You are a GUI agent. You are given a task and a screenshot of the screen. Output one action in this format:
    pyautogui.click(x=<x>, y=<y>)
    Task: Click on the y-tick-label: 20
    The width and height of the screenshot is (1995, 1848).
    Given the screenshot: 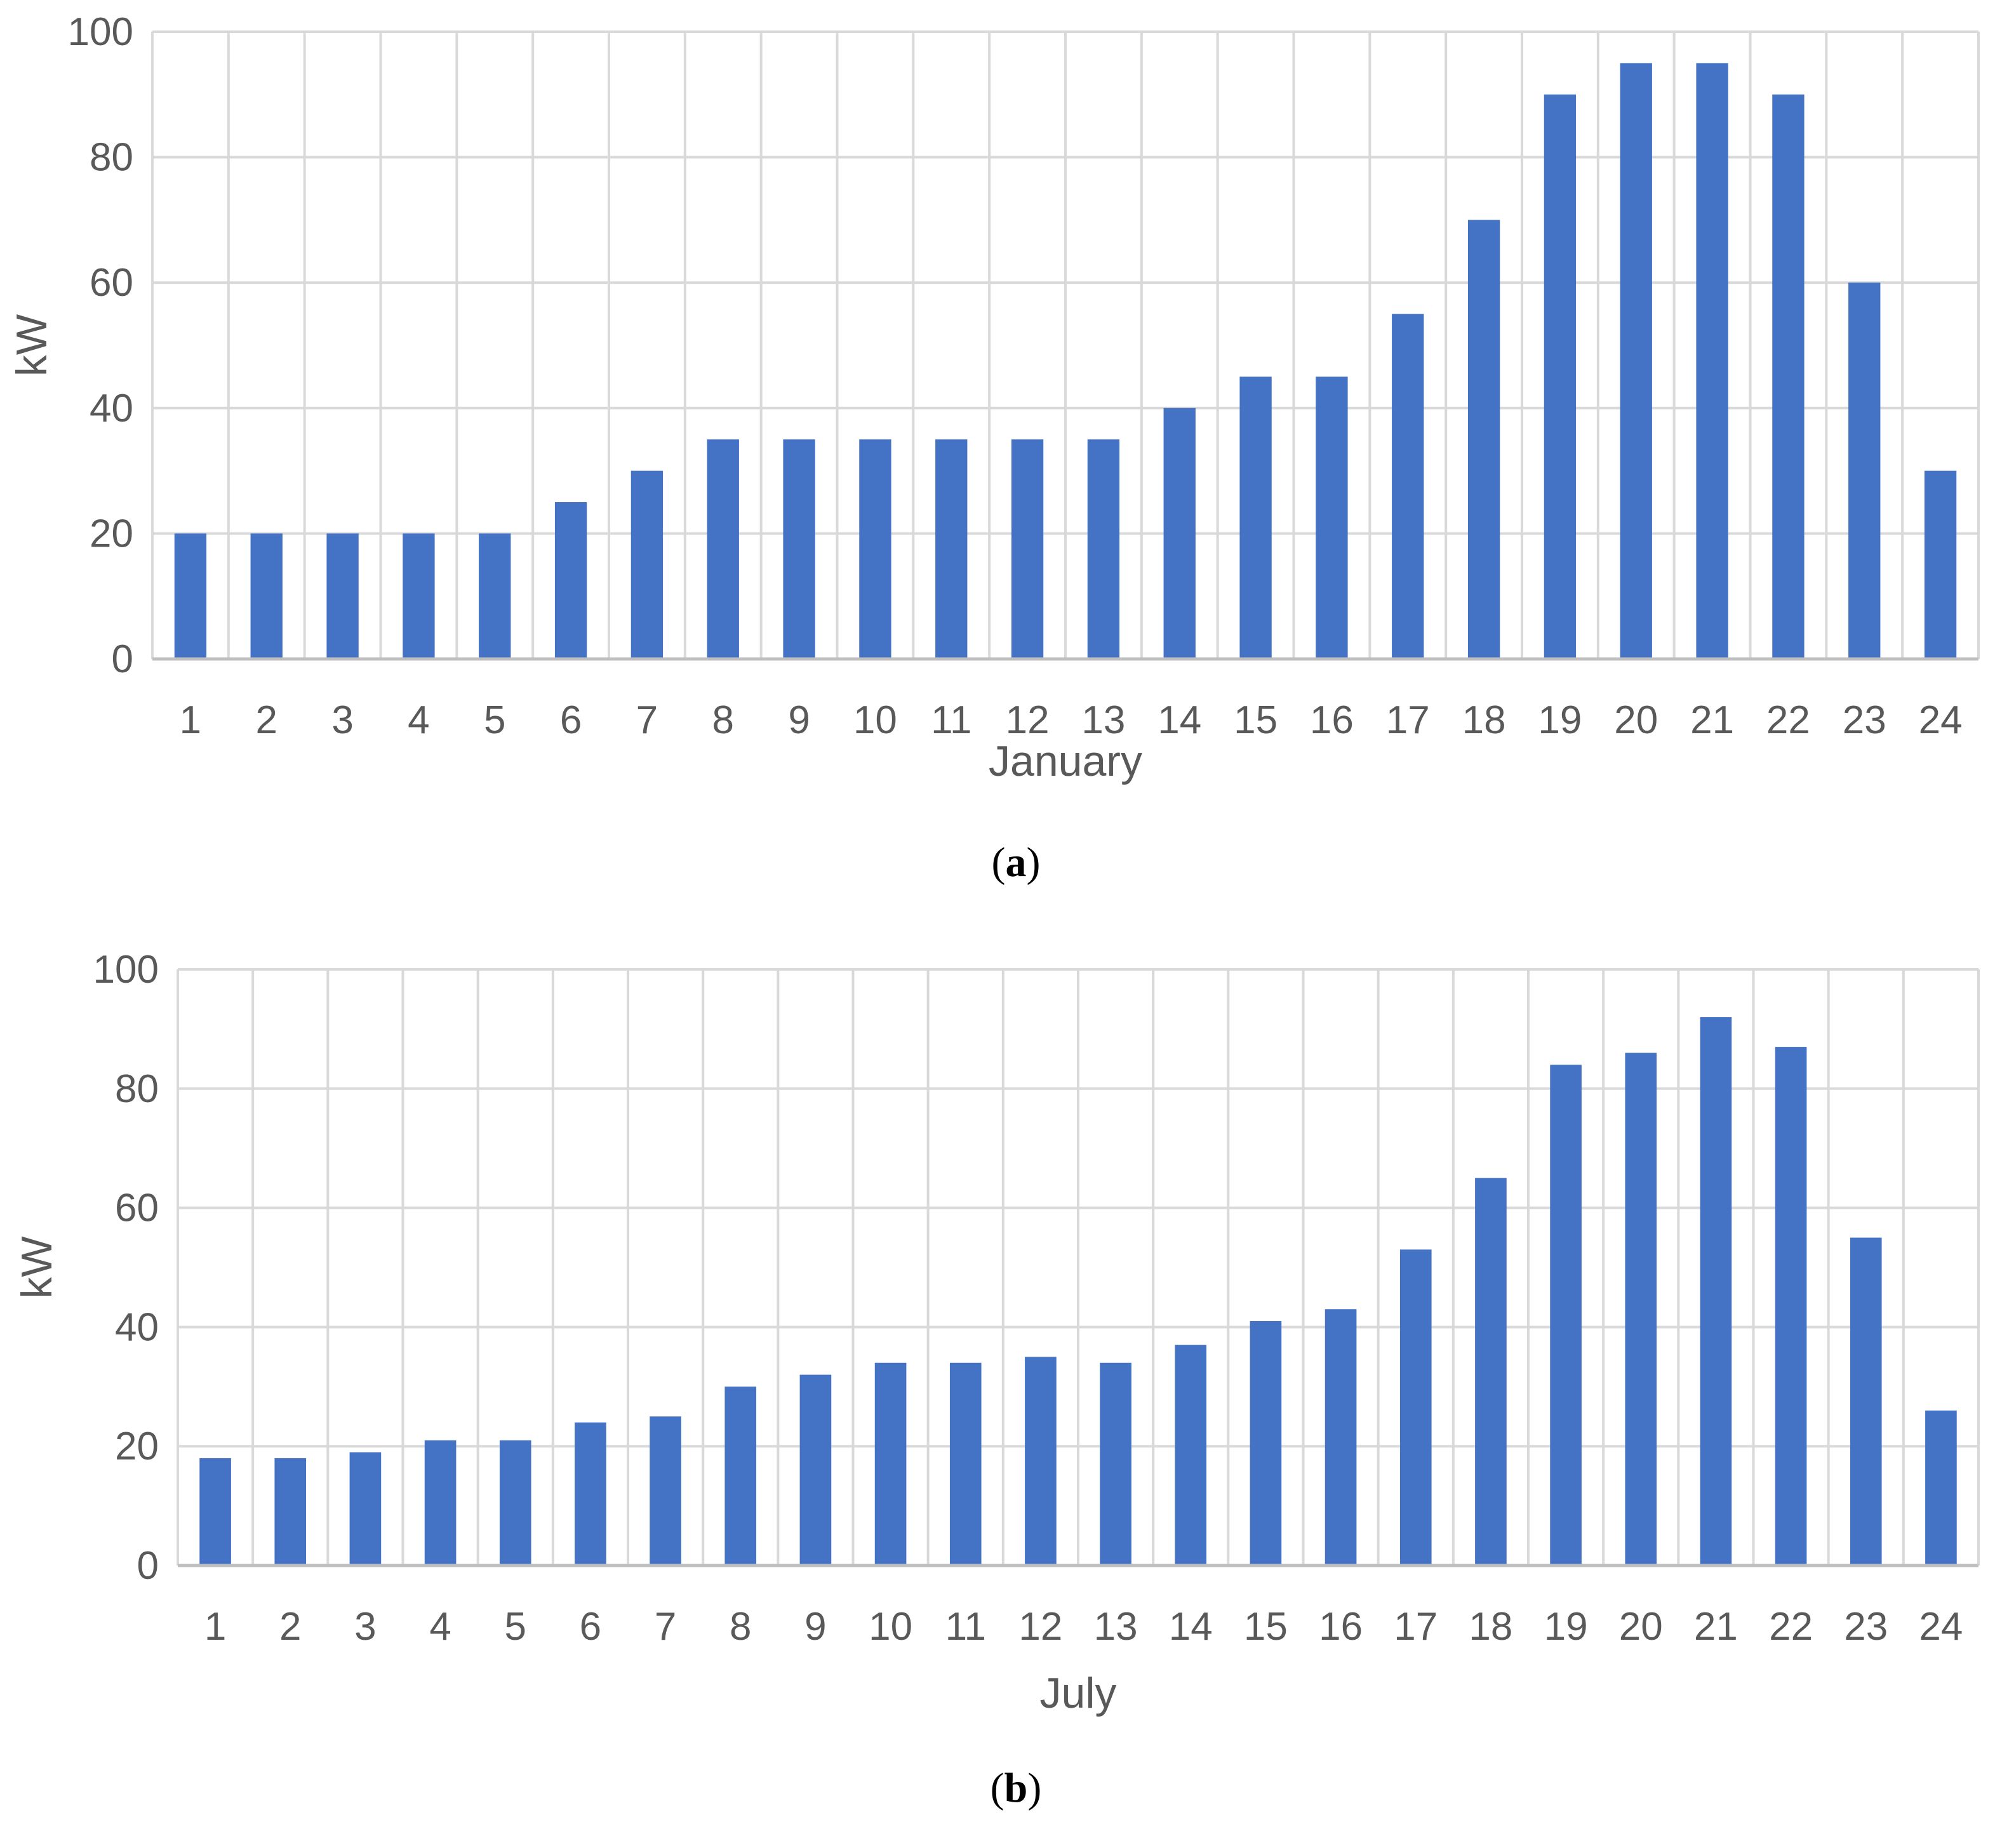 What is the action you would take?
    pyautogui.click(x=137, y=1447)
    